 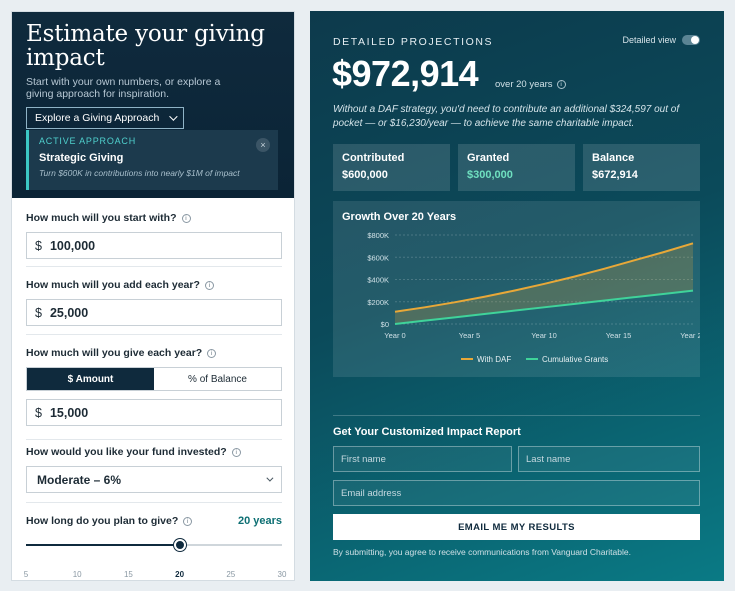 I want to click on annual-add-value: 25,000, so click(x=69, y=312).